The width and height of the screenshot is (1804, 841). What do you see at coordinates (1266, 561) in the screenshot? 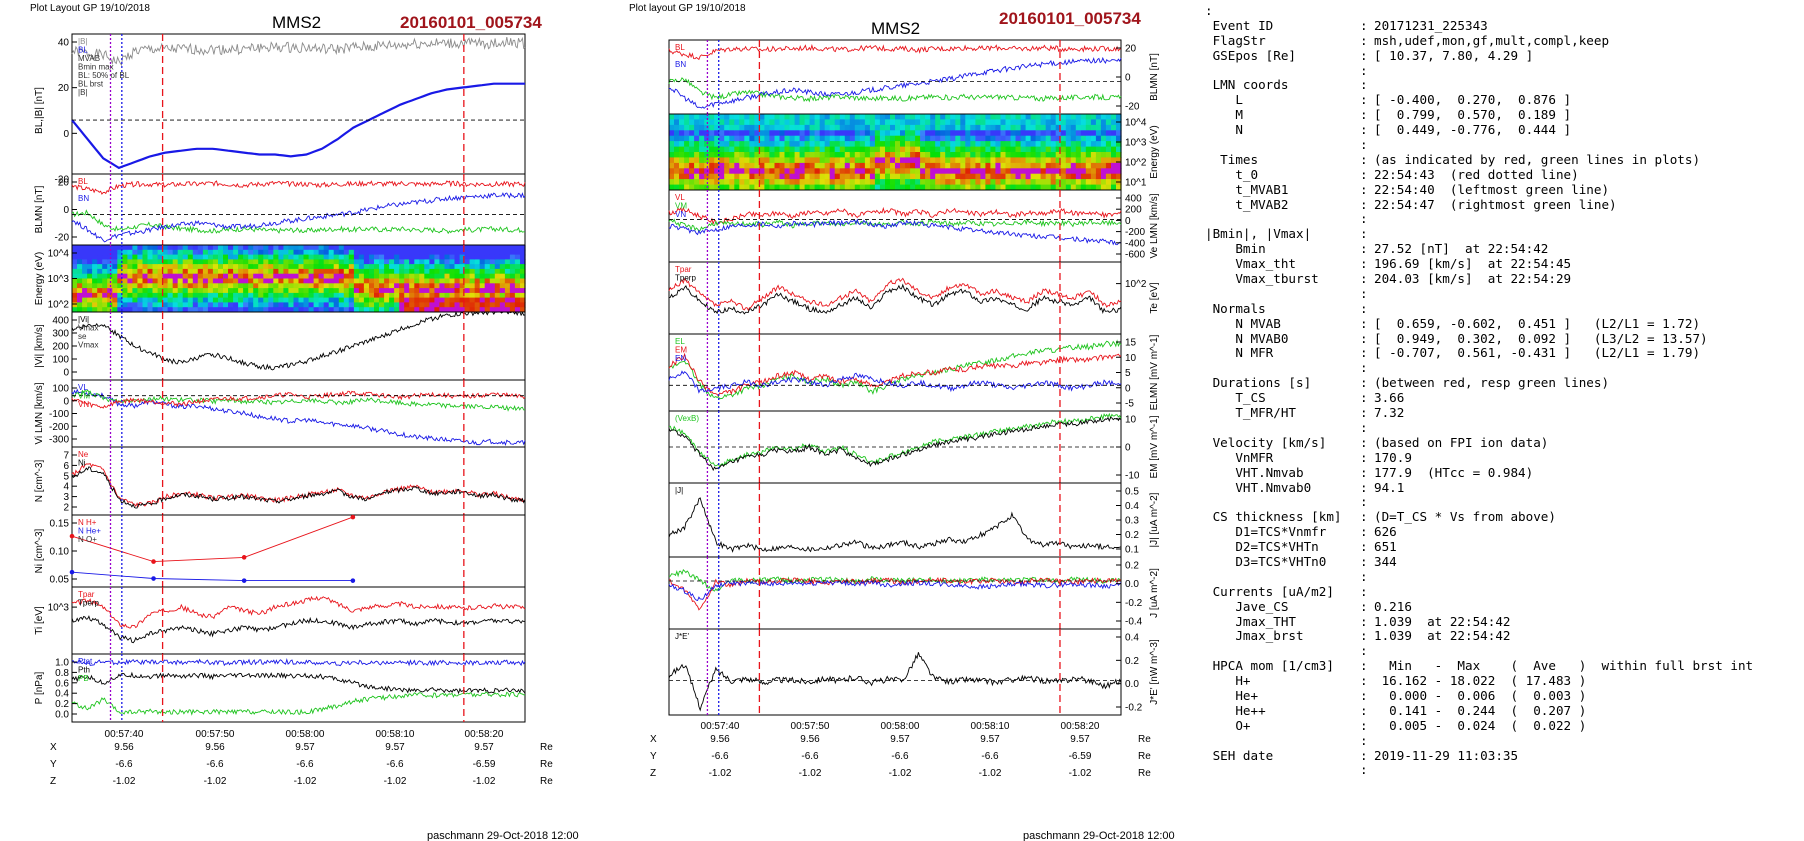
I see `info-key: D3=TCS*VHTn0` at bounding box center [1266, 561].